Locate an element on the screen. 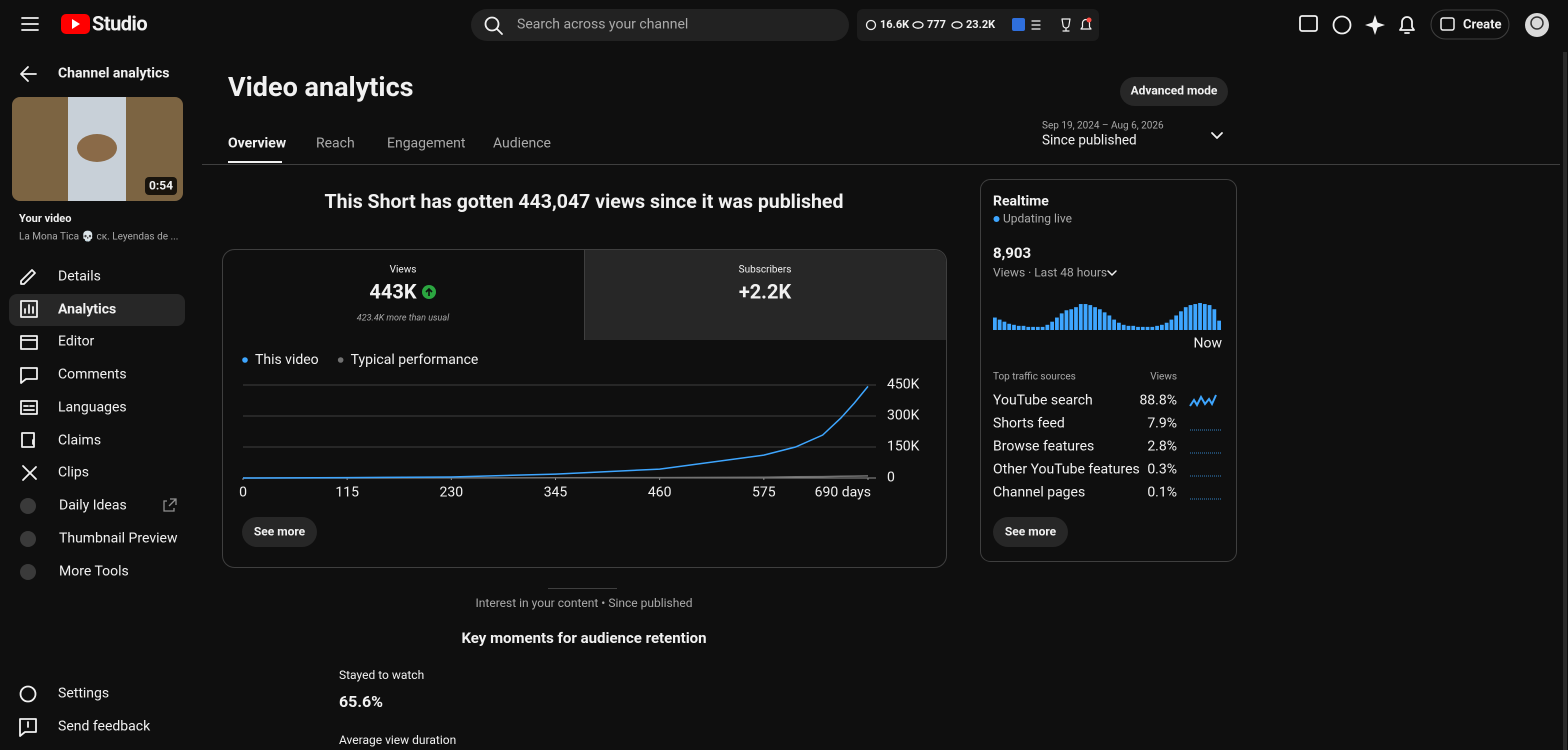  footer-item: Settings is located at coordinates (83, 694).